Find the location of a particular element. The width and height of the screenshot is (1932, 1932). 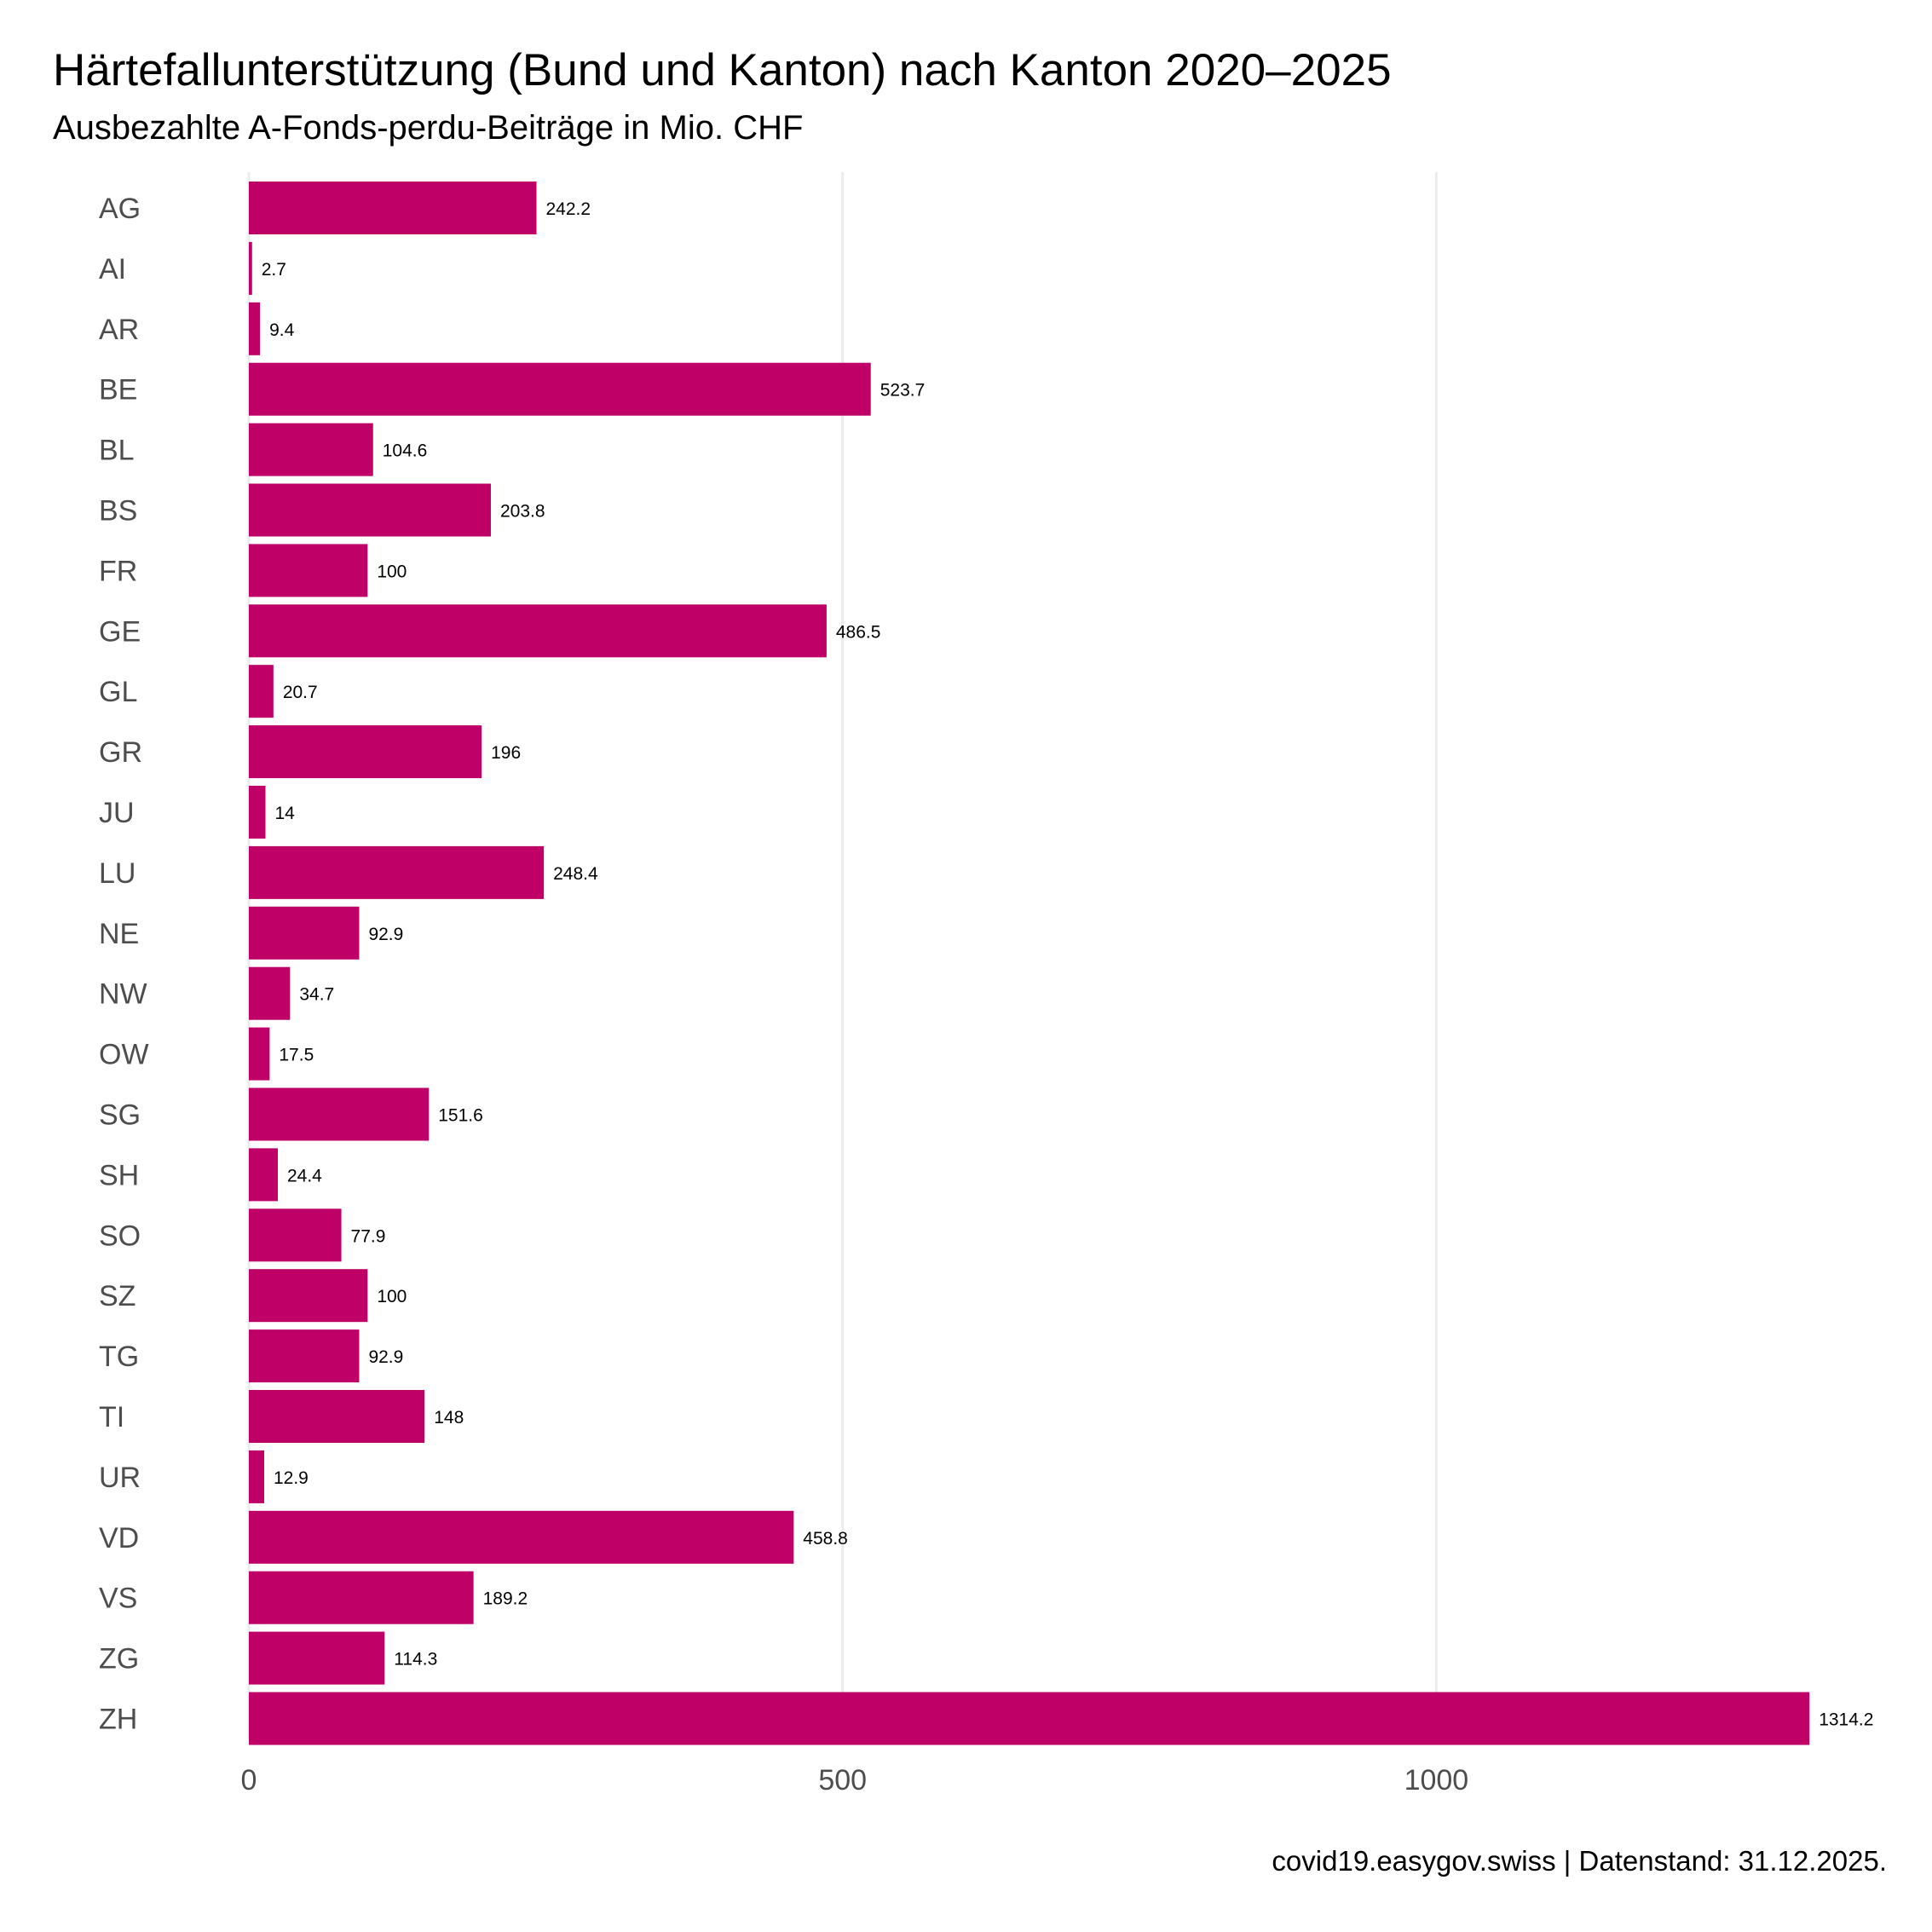

category-label: AR is located at coordinates (119, 330).